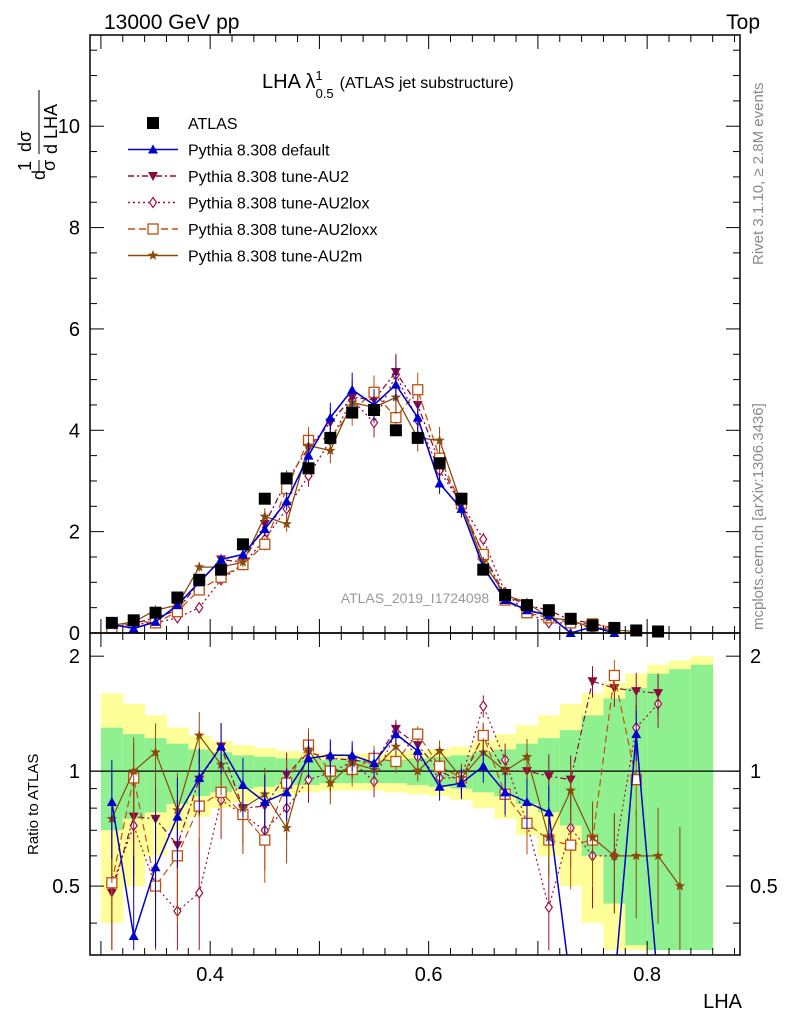  Describe the element at coordinates (388, 84) in the screenshot. I see `chart-title: LHA λ1 0.5(ATLAS jet substructure)` at that location.